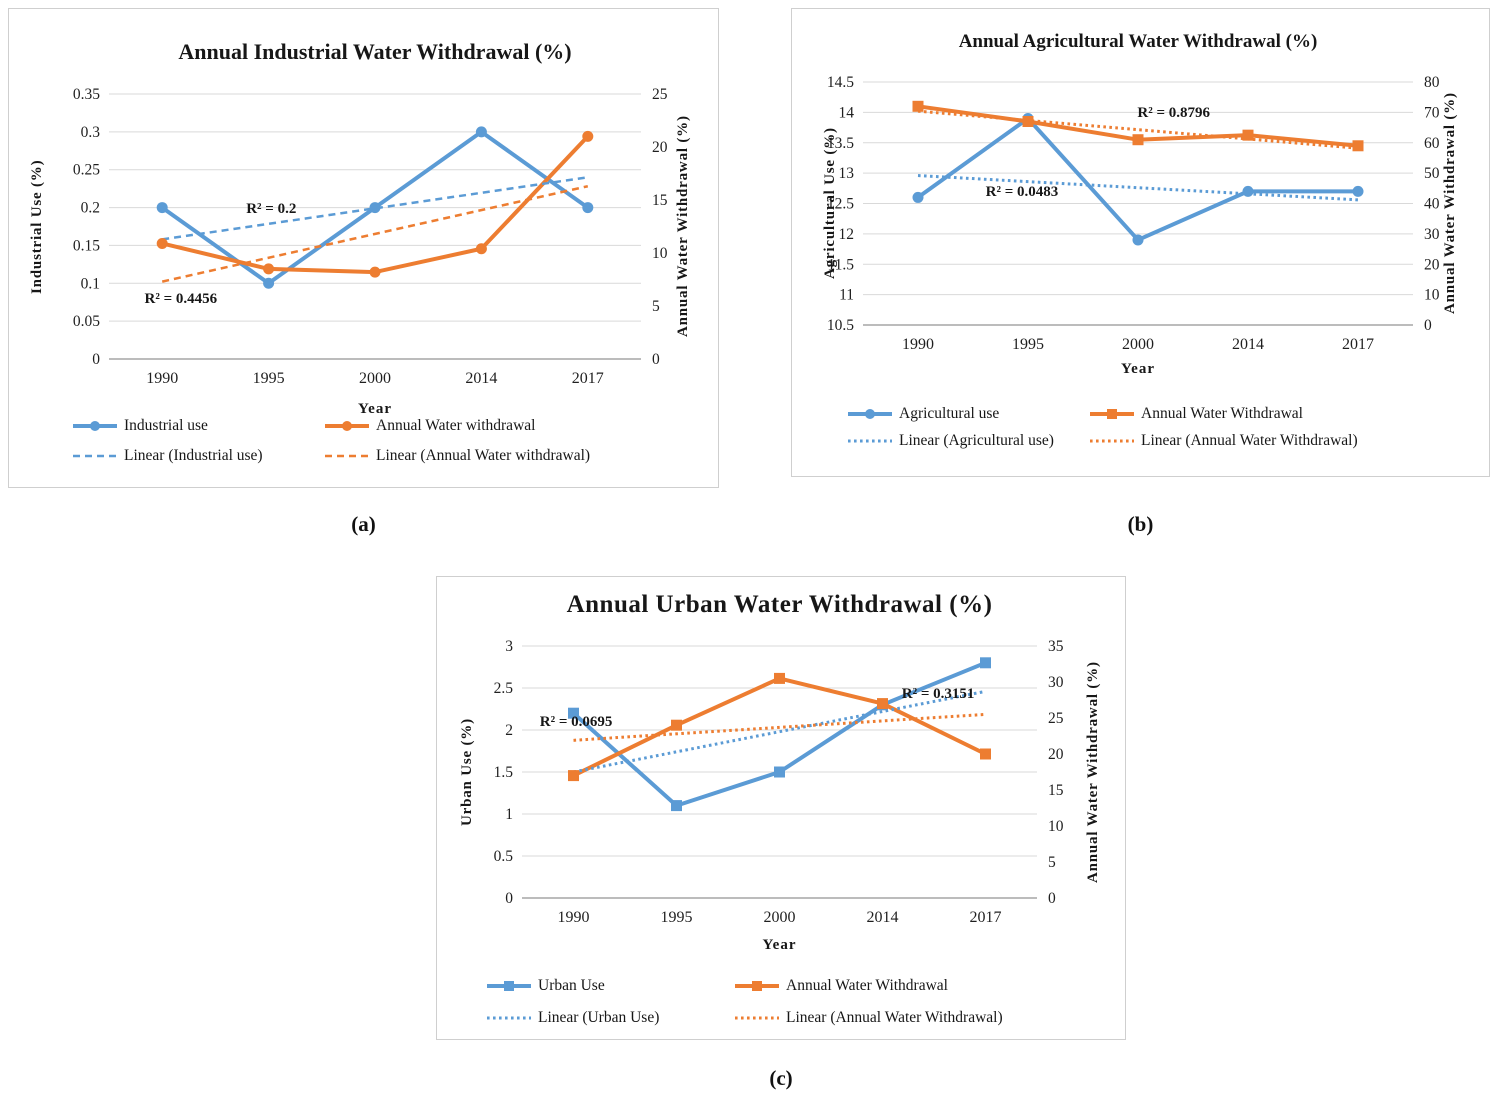  Describe the element at coordinates (779, 945) in the screenshot. I see `x-axis-title-urban: Year` at that location.